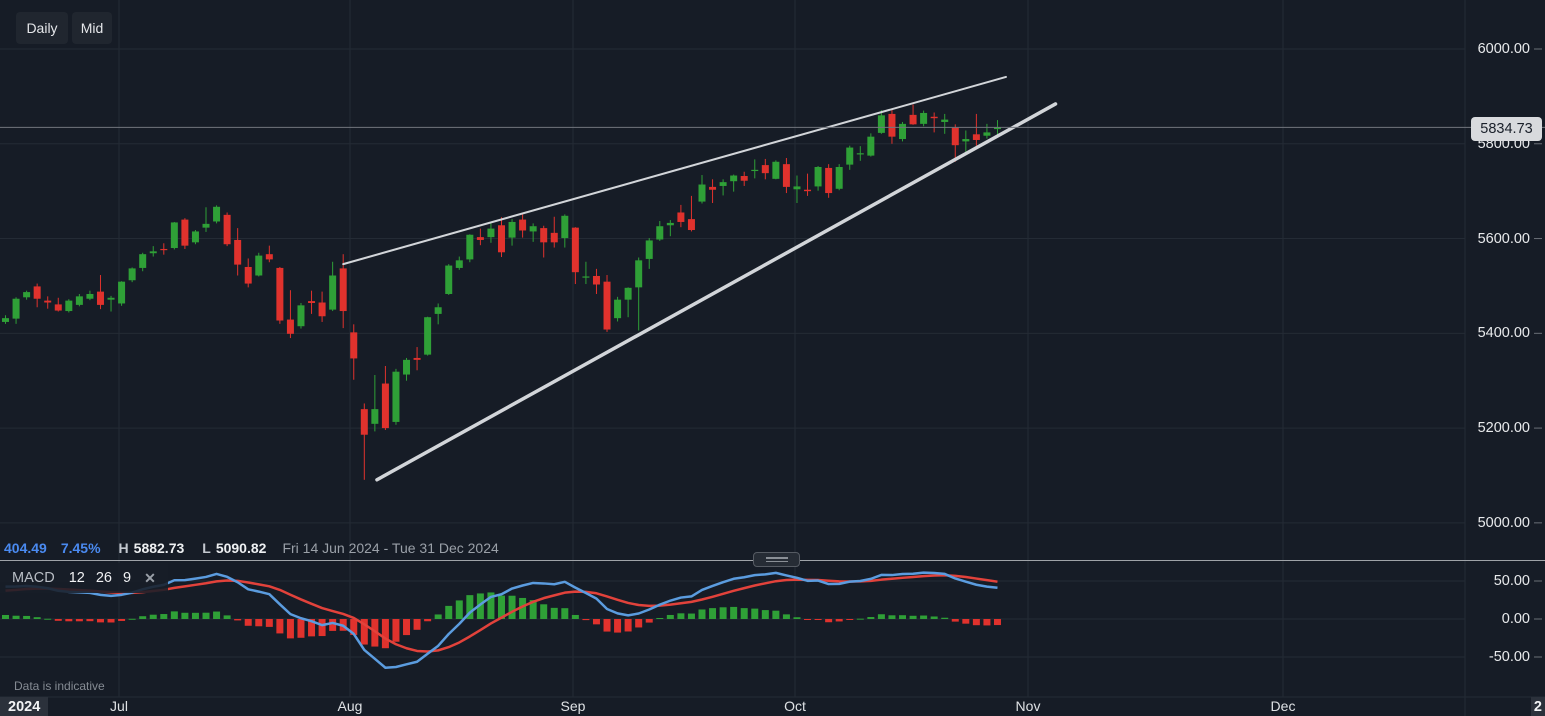  Describe the element at coordinates (795, 706) in the screenshot. I see `month-label-oct: Oct` at that location.